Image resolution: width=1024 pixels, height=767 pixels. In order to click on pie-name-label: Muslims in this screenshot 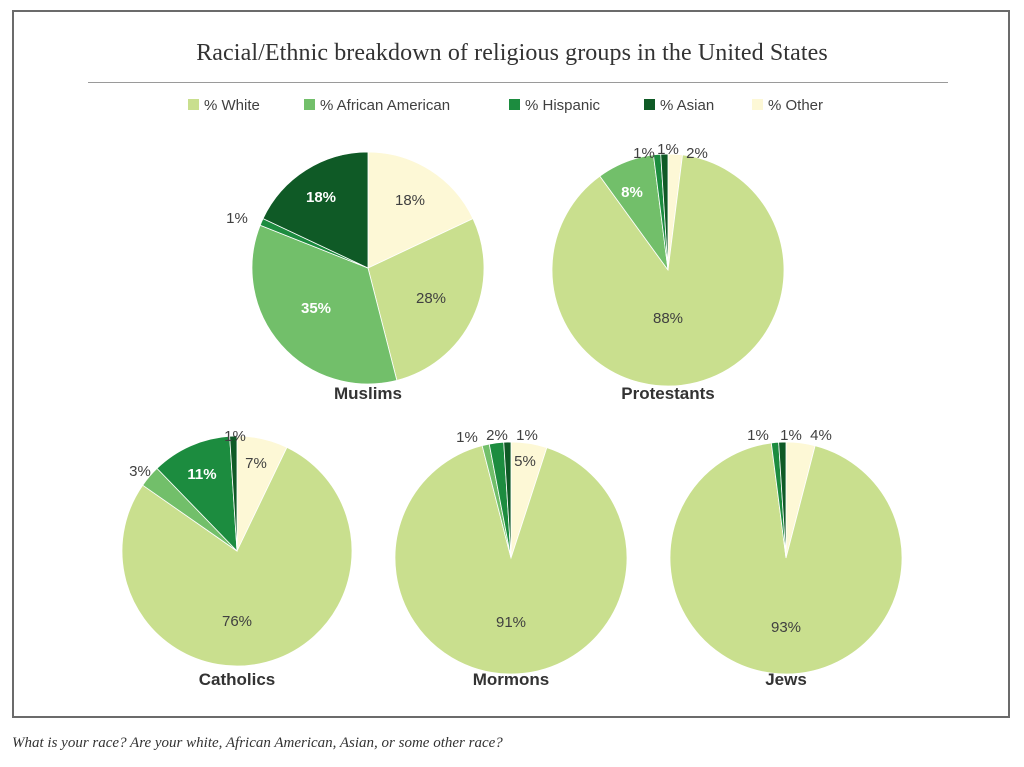, I will do `click(368, 393)`.